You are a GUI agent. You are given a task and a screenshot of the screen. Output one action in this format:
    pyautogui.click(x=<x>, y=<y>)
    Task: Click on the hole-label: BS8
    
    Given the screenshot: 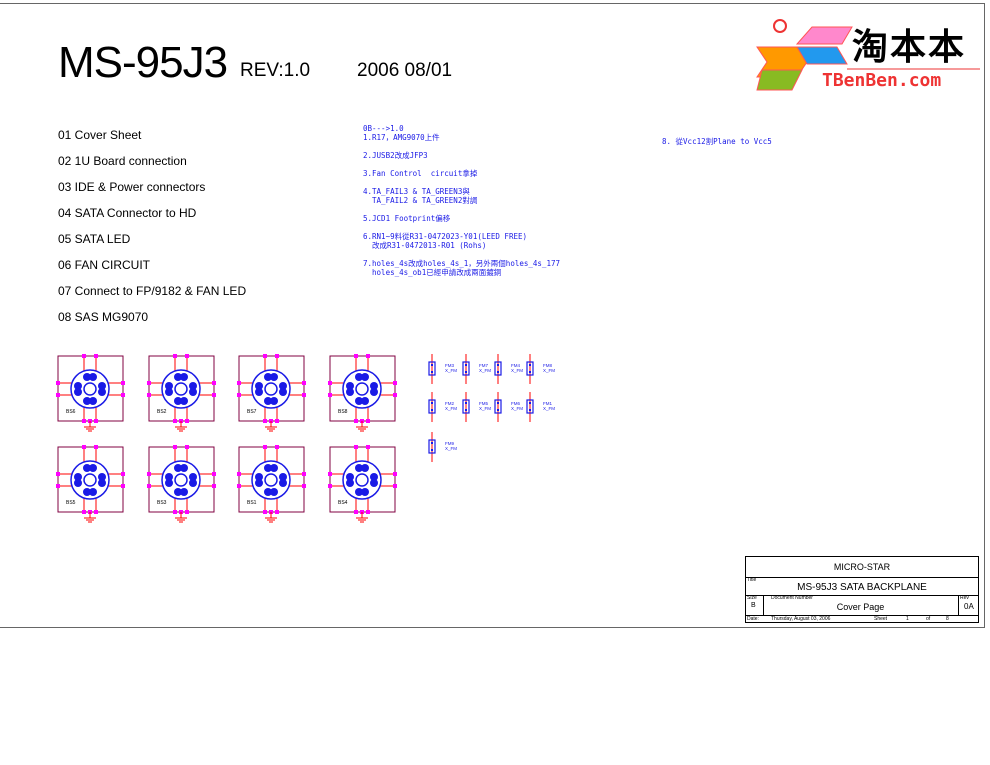 What is the action you would take?
    pyautogui.click(x=343, y=412)
    